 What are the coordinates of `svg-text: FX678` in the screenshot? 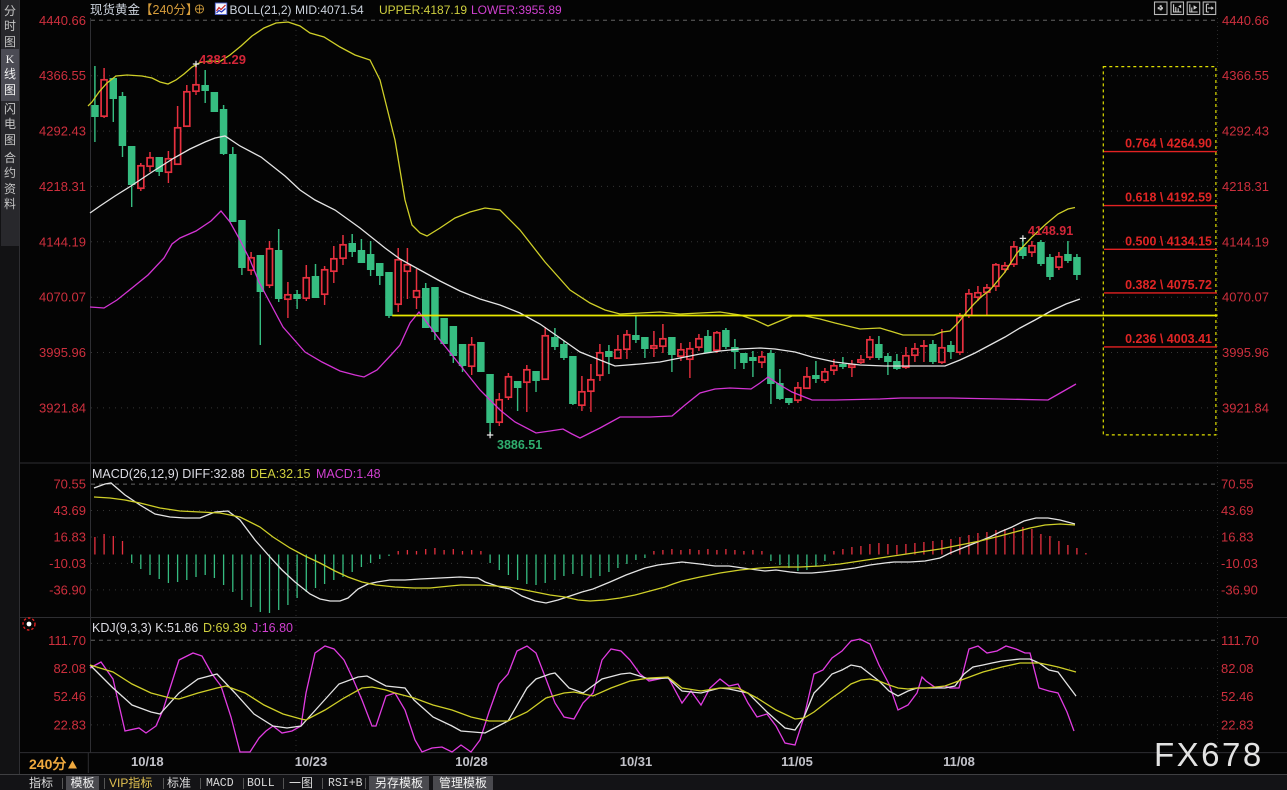 It's located at (1209, 754).